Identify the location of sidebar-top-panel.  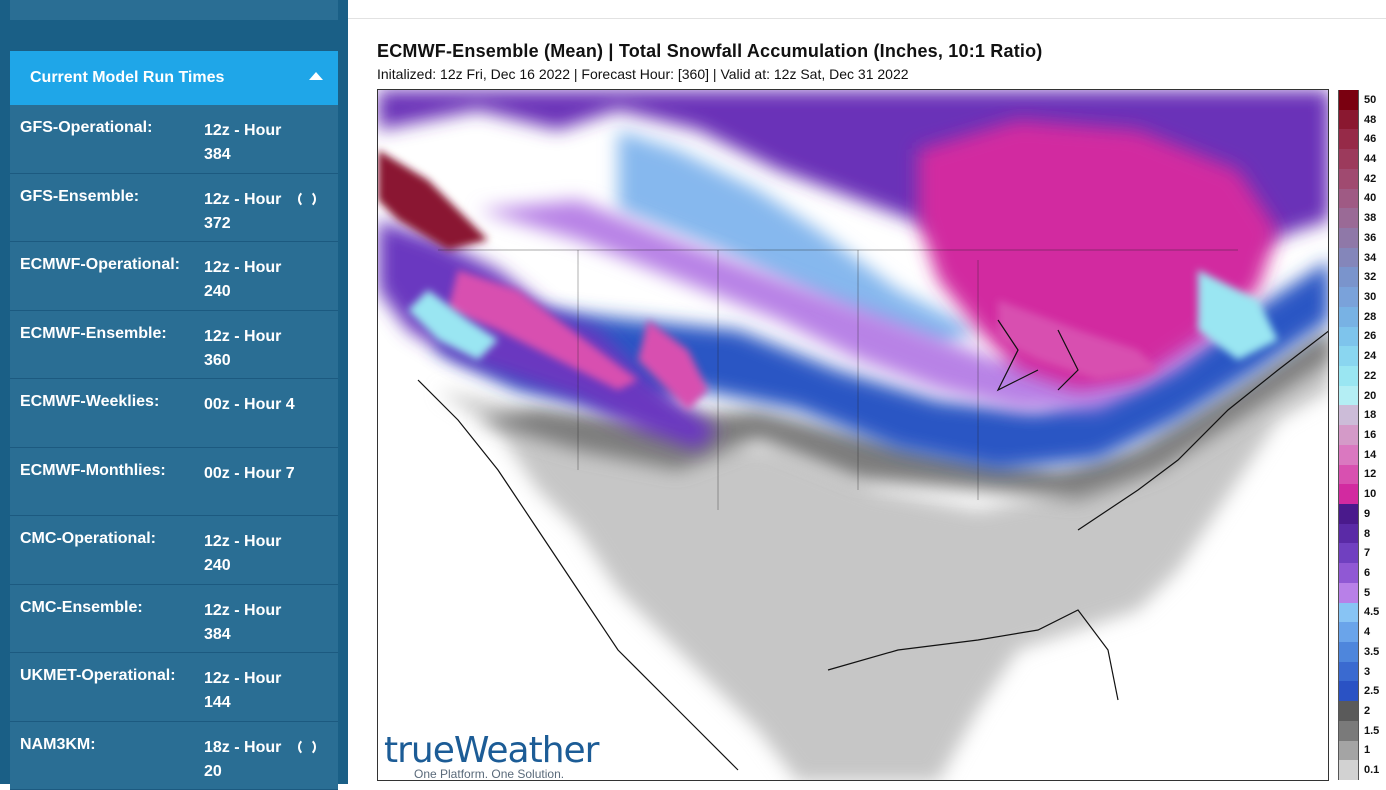
(174, 10).